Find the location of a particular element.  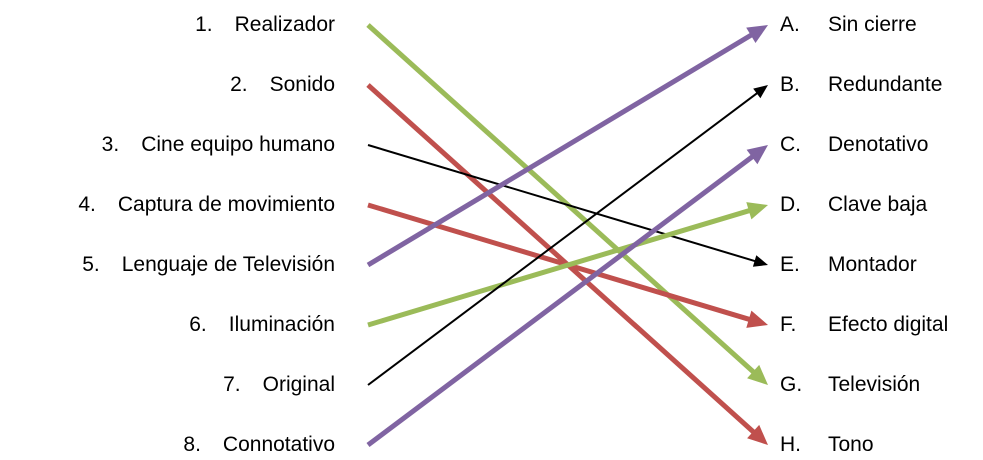

left-item-2: 2. Sonido is located at coordinates (282, 85).